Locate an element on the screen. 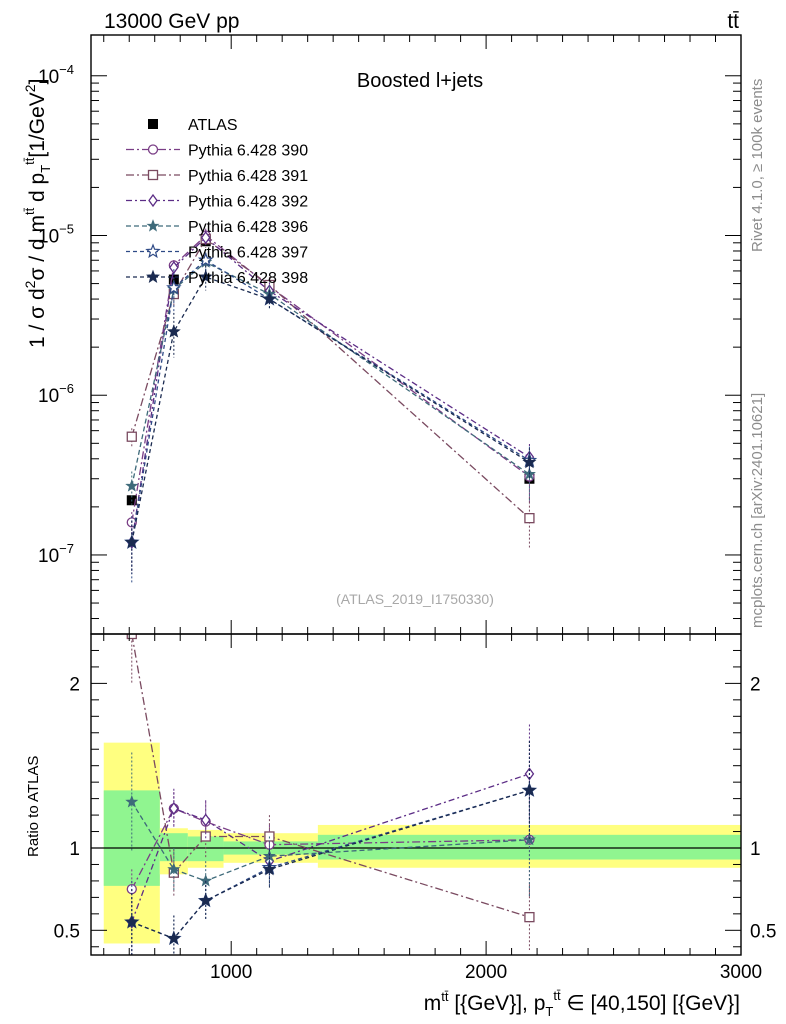 This screenshot has height=1024, width=786. rivet-label: Rivet 4.1.0, ≥ 100k events is located at coordinates (757, 165).